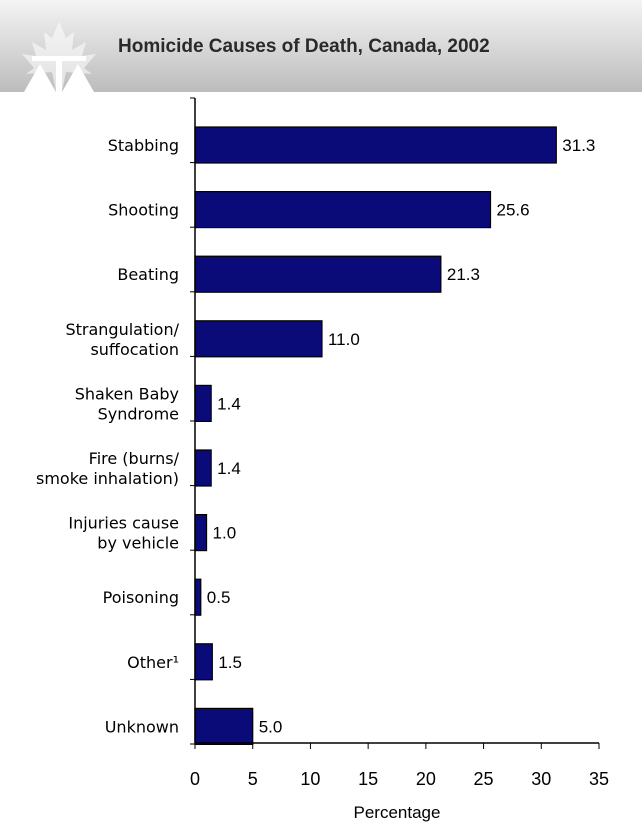  Describe the element at coordinates (426, 779) in the screenshot. I see `x-tick-label: 20` at that location.